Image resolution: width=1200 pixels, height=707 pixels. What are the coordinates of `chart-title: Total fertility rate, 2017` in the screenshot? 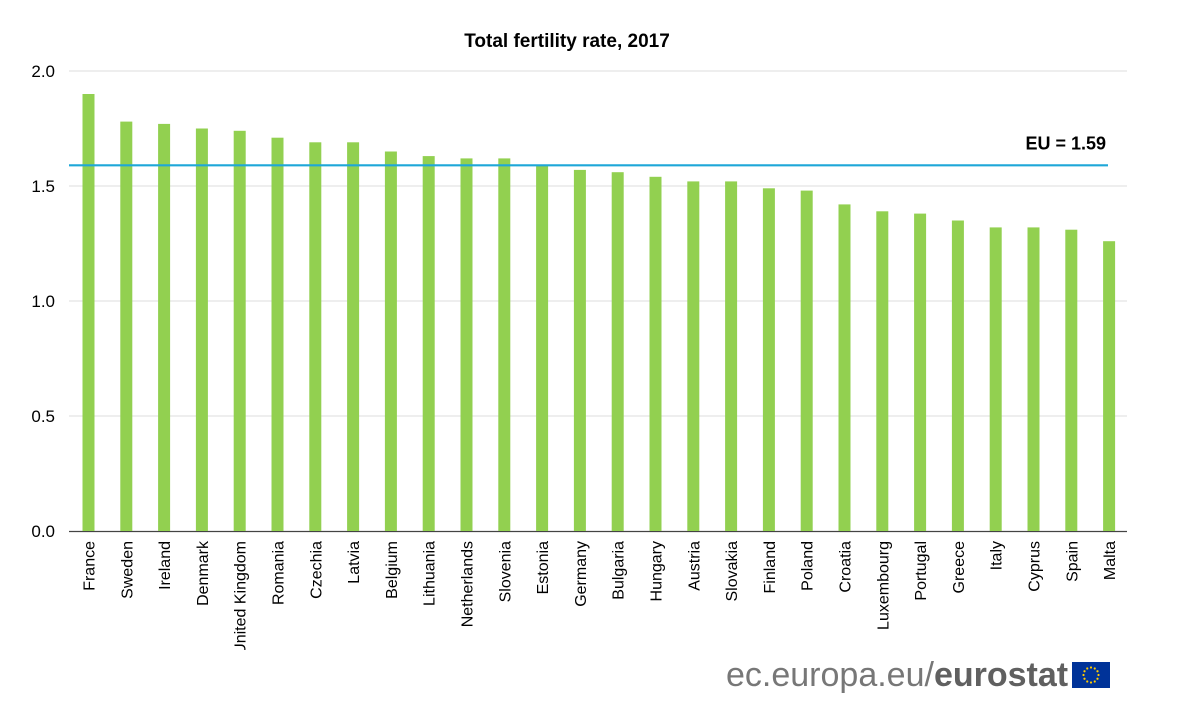 It's located at (567, 41).